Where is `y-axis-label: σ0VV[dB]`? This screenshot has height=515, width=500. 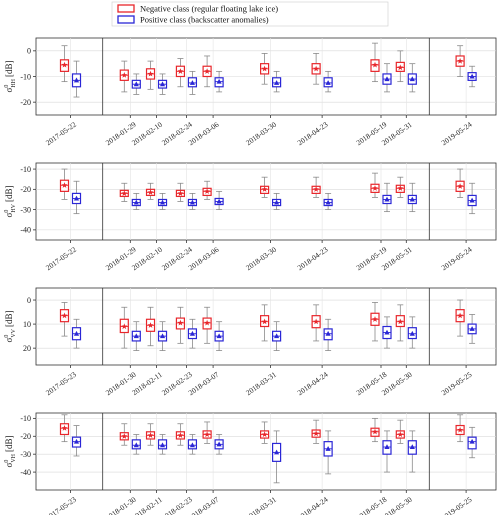
y-axis-label: σ0VV[dB] is located at coordinates (10, 326).